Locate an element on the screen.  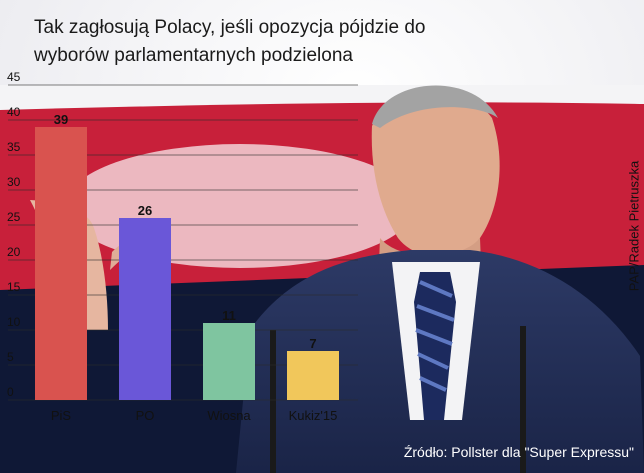
y-tick-label-6: 30 is located at coordinates (14, 182).